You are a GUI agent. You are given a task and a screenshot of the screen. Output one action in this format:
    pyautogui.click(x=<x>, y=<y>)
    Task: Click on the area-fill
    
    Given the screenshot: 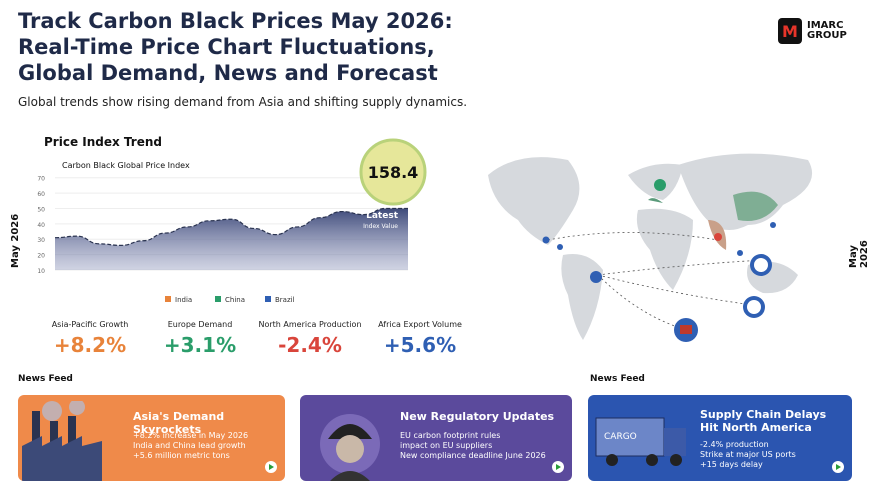 What is the action you would take?
    pyautogui.click(x=231, y=239)
    